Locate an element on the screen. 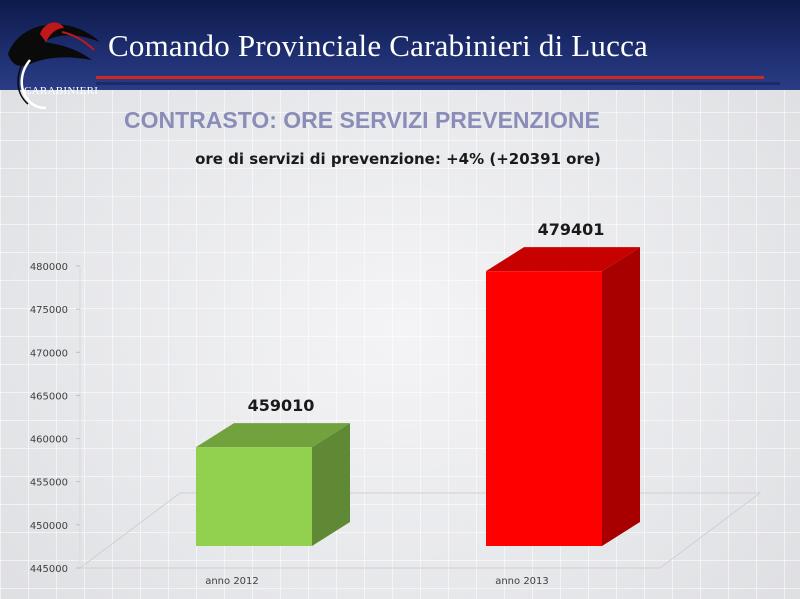  y-tick-label: 445000 is located at coordinates (49, 569).